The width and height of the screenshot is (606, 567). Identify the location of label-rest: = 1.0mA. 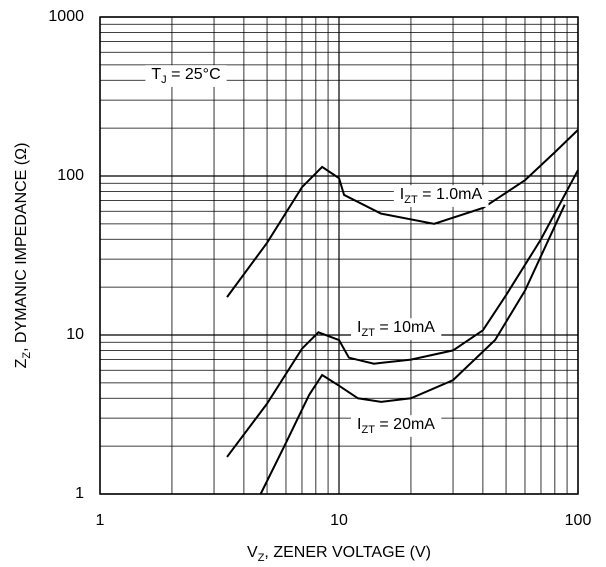
(450, 194).